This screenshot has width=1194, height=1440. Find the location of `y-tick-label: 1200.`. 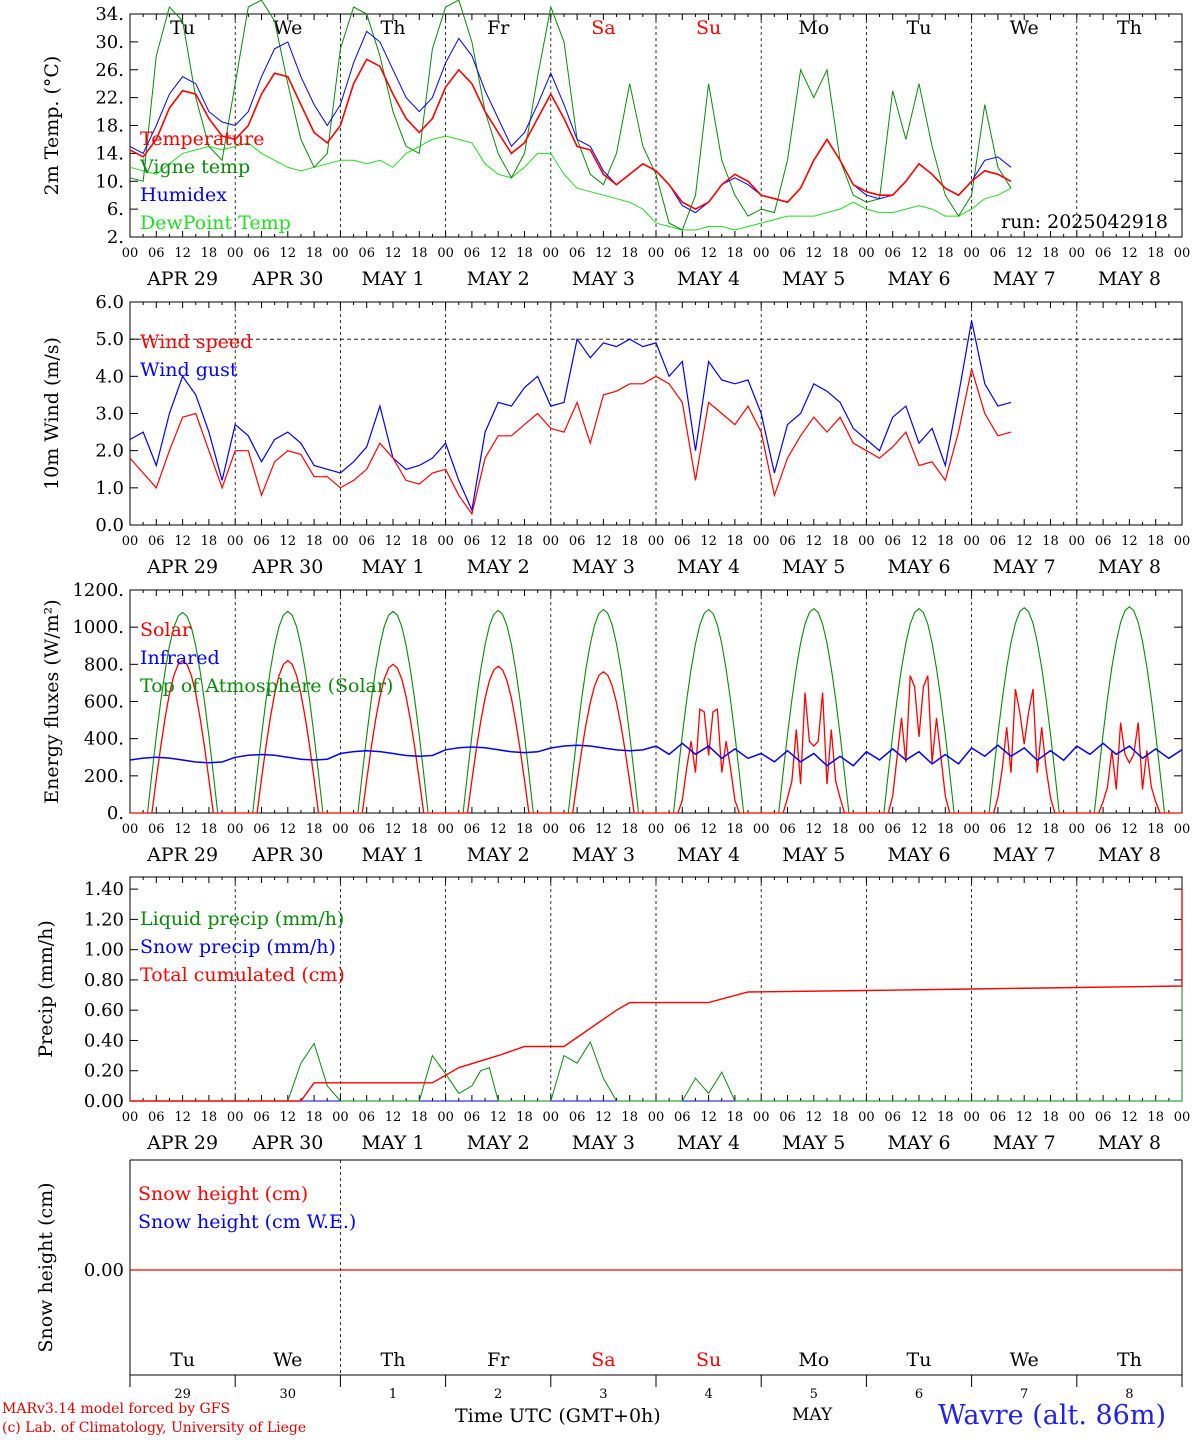

y-tick-label: 1200. is located at coordinates (98, 590).